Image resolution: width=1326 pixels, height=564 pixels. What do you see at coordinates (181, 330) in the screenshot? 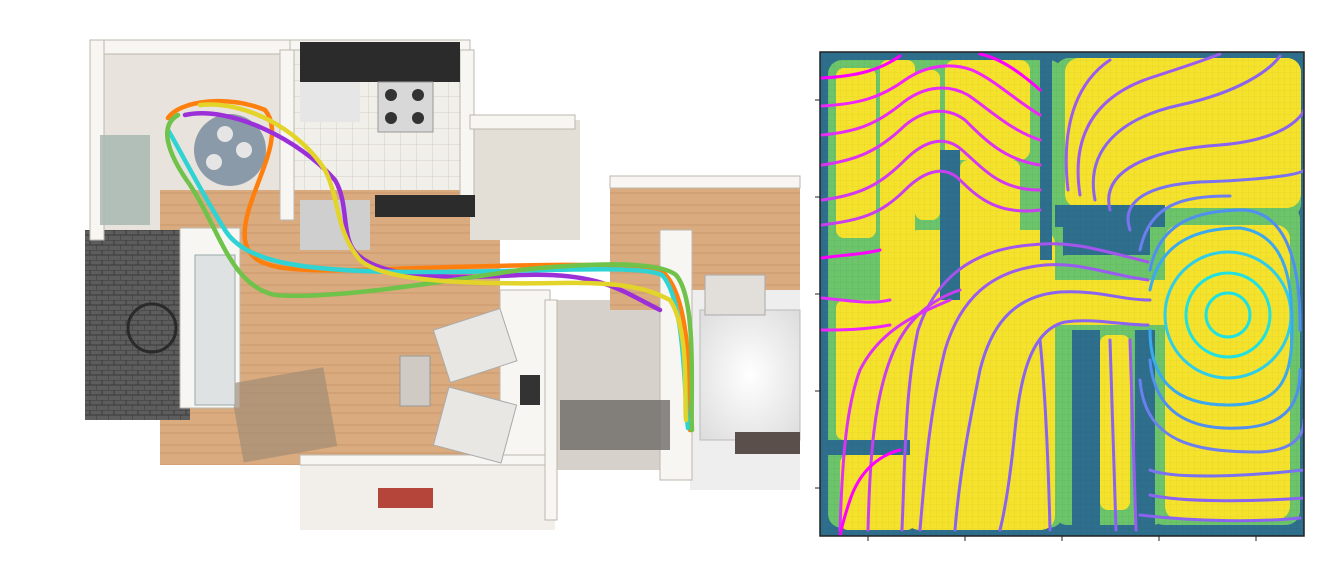
I see `bathroom` at bounding box center [181, 330].